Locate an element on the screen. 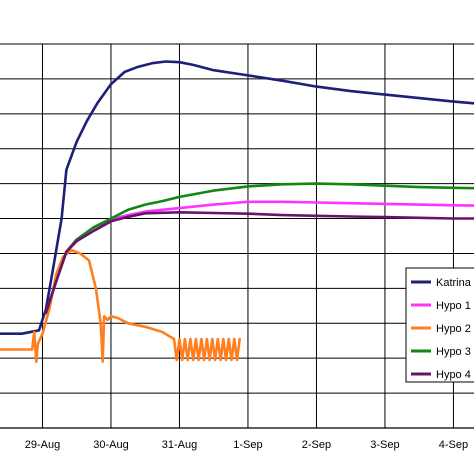 This screenshot has width=474, height=474. x-tick-label: 29-Aug is located at coordinates (42, 445).